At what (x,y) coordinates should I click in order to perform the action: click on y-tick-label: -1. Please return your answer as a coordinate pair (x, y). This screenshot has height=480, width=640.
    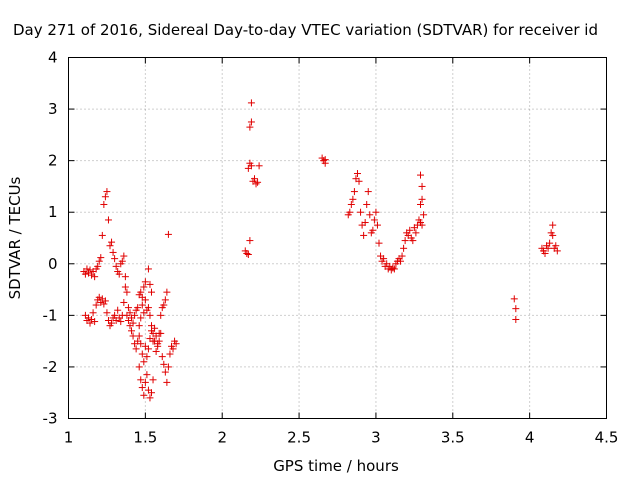
    Looking at the image, I should click on (50, 315).